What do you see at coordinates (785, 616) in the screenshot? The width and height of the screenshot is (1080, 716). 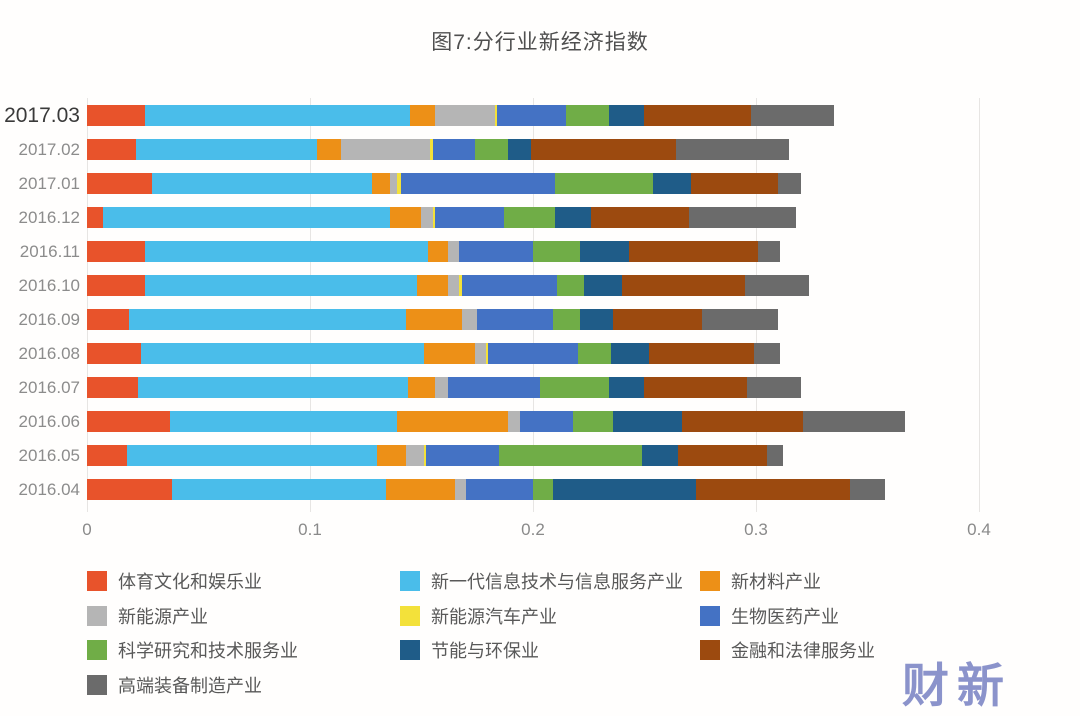 I see `legend-label: 生物医药产业` at bounding box center [785, 616].